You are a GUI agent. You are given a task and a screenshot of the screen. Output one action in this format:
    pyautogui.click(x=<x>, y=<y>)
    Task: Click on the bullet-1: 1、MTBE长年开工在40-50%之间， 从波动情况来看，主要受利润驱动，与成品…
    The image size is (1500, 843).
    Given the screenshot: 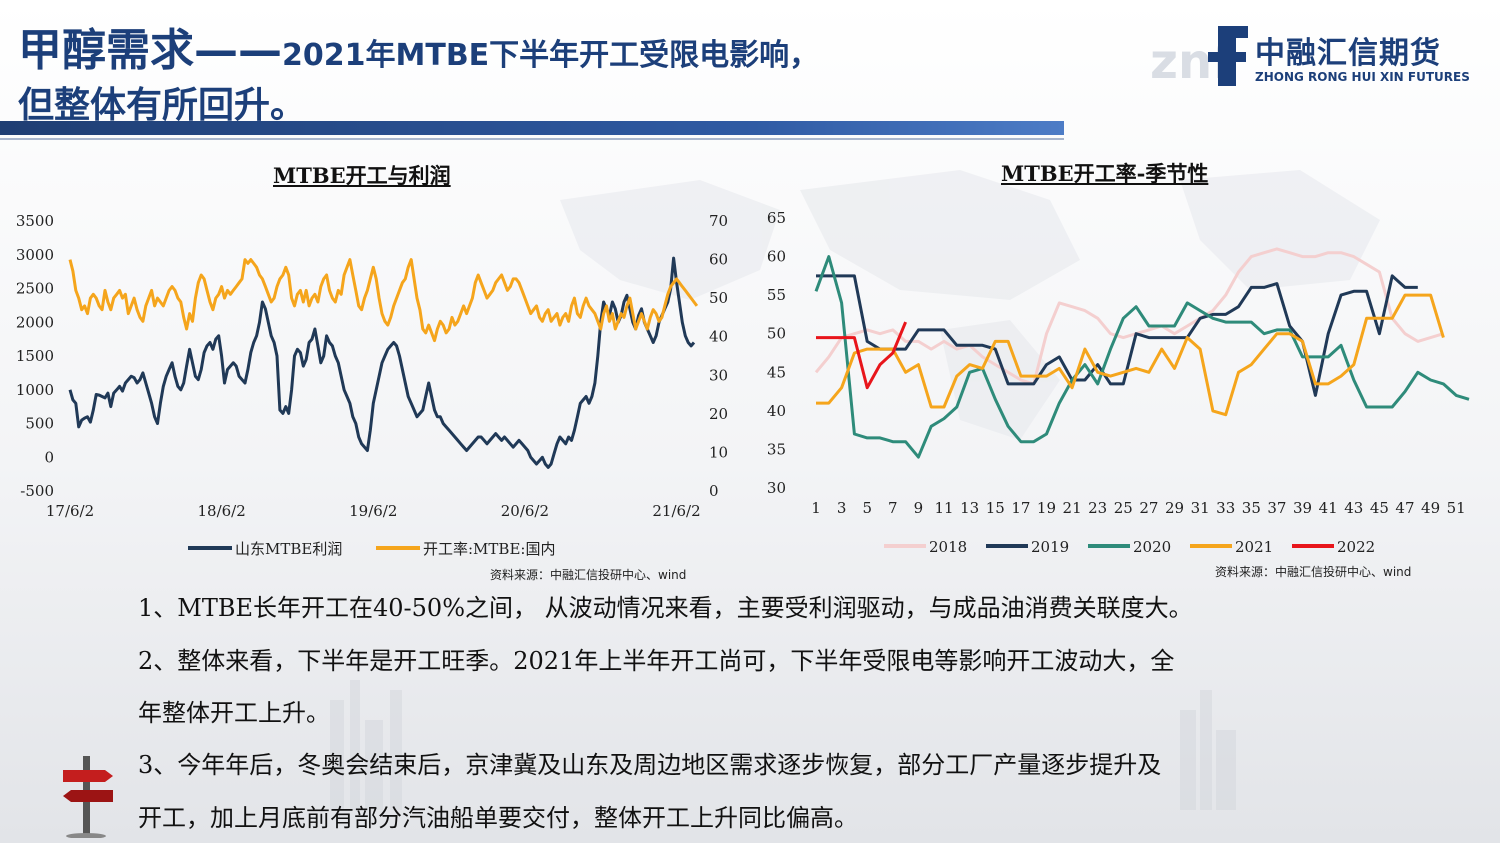 What is the action you would take?
    pyautogui.click(x=665, y=608)
    